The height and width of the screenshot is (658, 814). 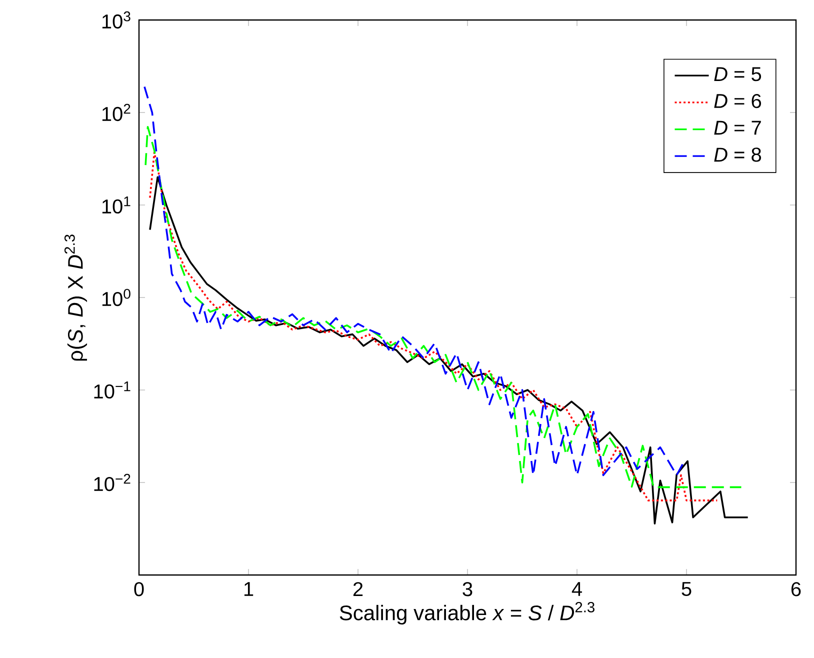 What do you see at coordinates (577, 589) in the screenshot?
I see `x-tick-label: 4` at bounding box center [577, 589].